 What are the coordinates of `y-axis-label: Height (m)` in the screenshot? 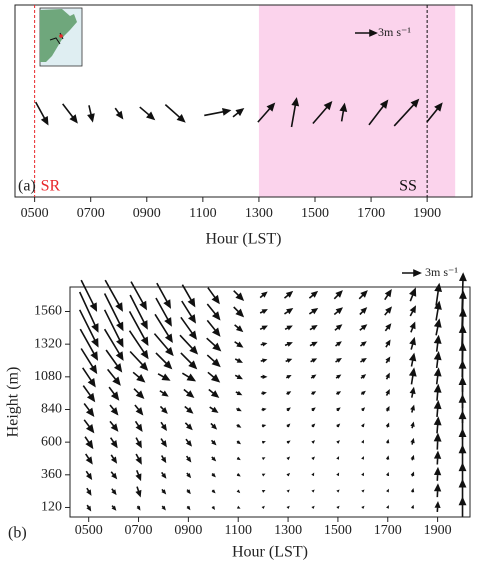 It's located at (13, 402).